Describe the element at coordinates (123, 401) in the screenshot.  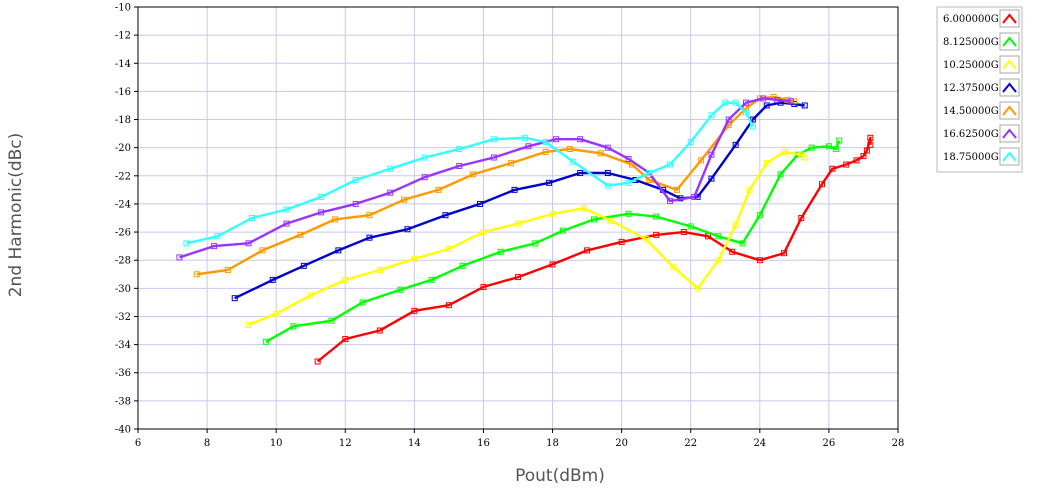
I see `y-tick-label: -38` at that location.